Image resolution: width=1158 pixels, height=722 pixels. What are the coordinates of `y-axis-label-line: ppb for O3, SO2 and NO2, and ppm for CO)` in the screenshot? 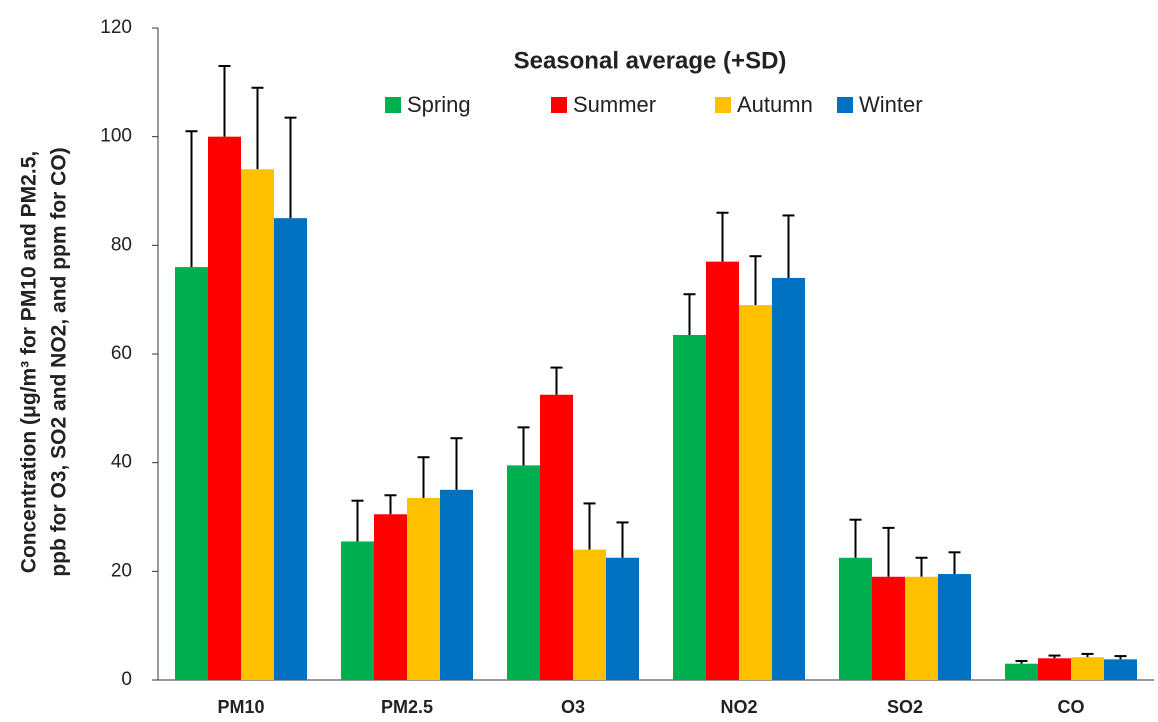 It's located at (59, 361).